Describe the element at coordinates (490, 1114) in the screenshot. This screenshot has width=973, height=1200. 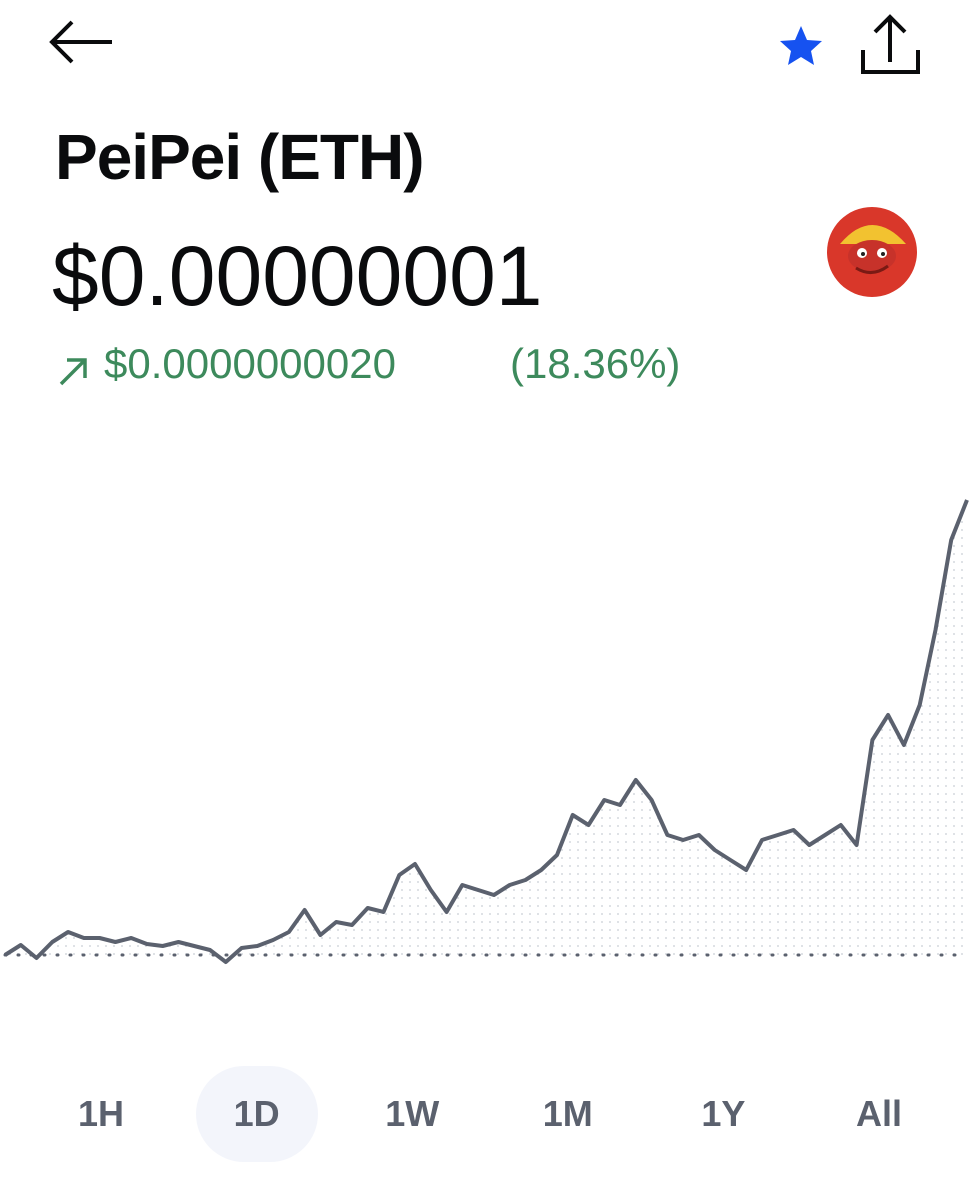
I see `range-selector: 1H 1D 1W 1M 1Y All` at that location.